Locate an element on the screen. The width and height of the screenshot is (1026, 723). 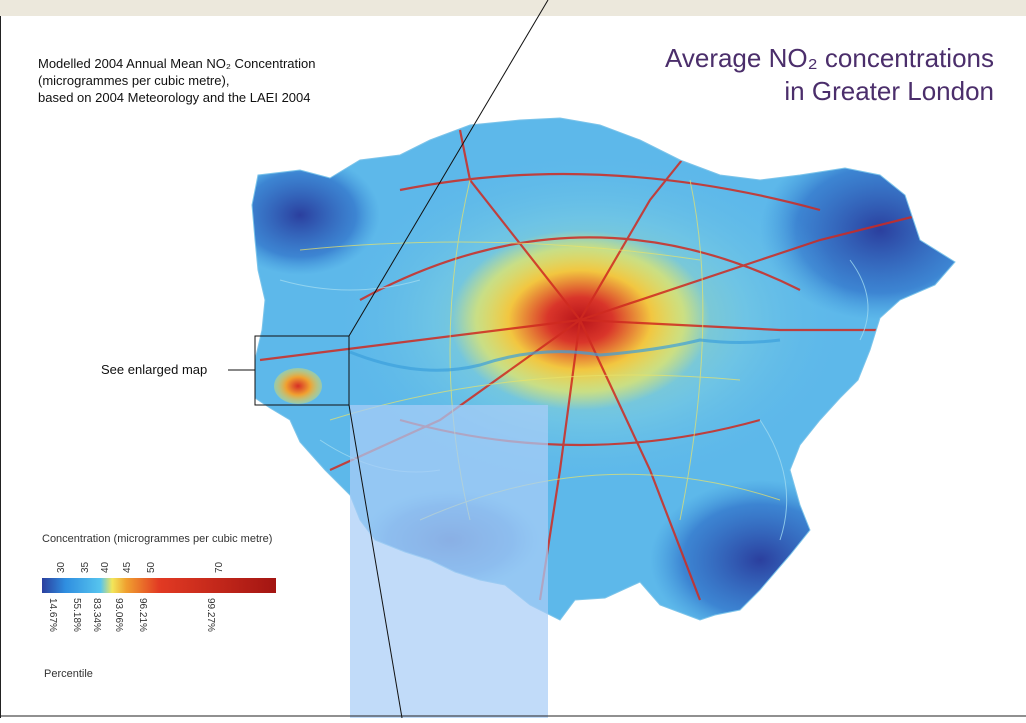
legend-percentile: 14.67% is located at coordinates (52, 615).